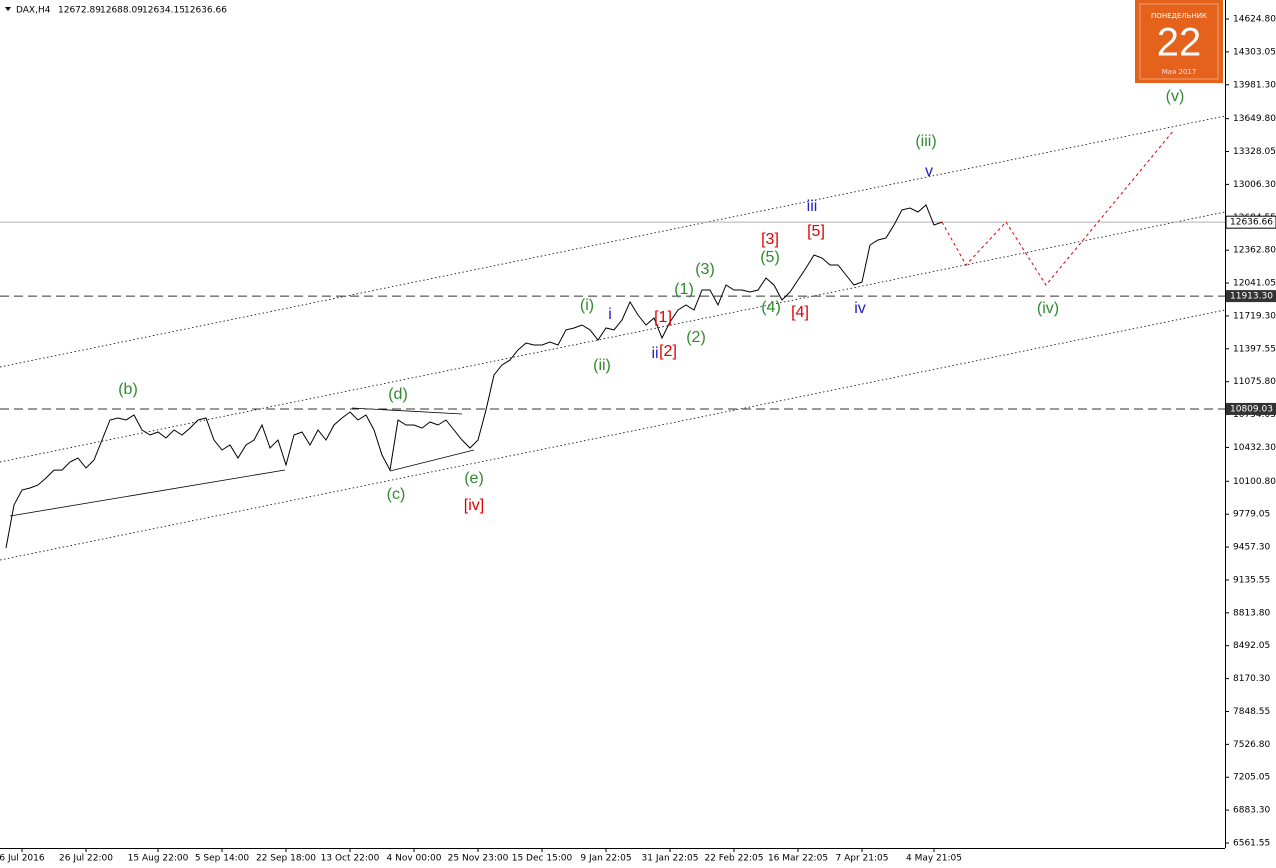 This screenshot has height=868, width=1276. What do you see at coordinates (1254, 284) in the screenshot?
I see `y-tick-label: 12041.05` at bounding box center [1254, 284].